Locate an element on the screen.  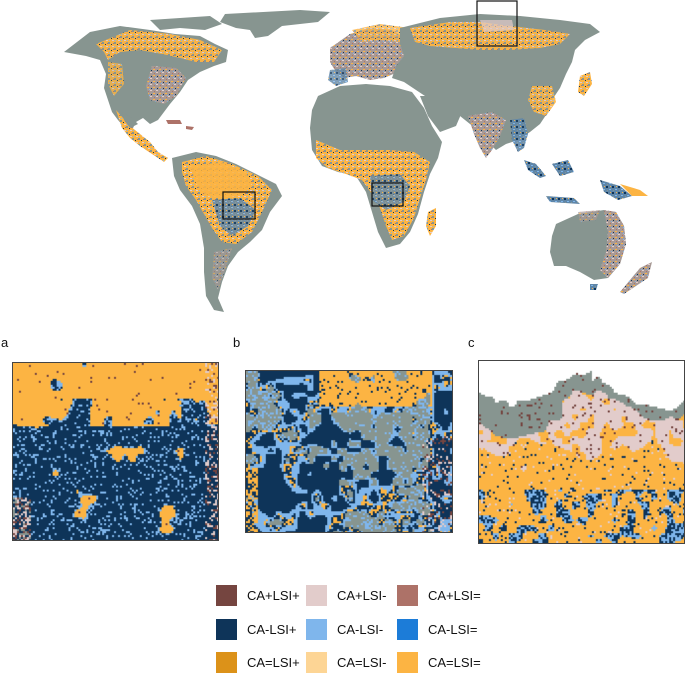
legend-item: CA=LSI- is located at coordinates (346, 662).